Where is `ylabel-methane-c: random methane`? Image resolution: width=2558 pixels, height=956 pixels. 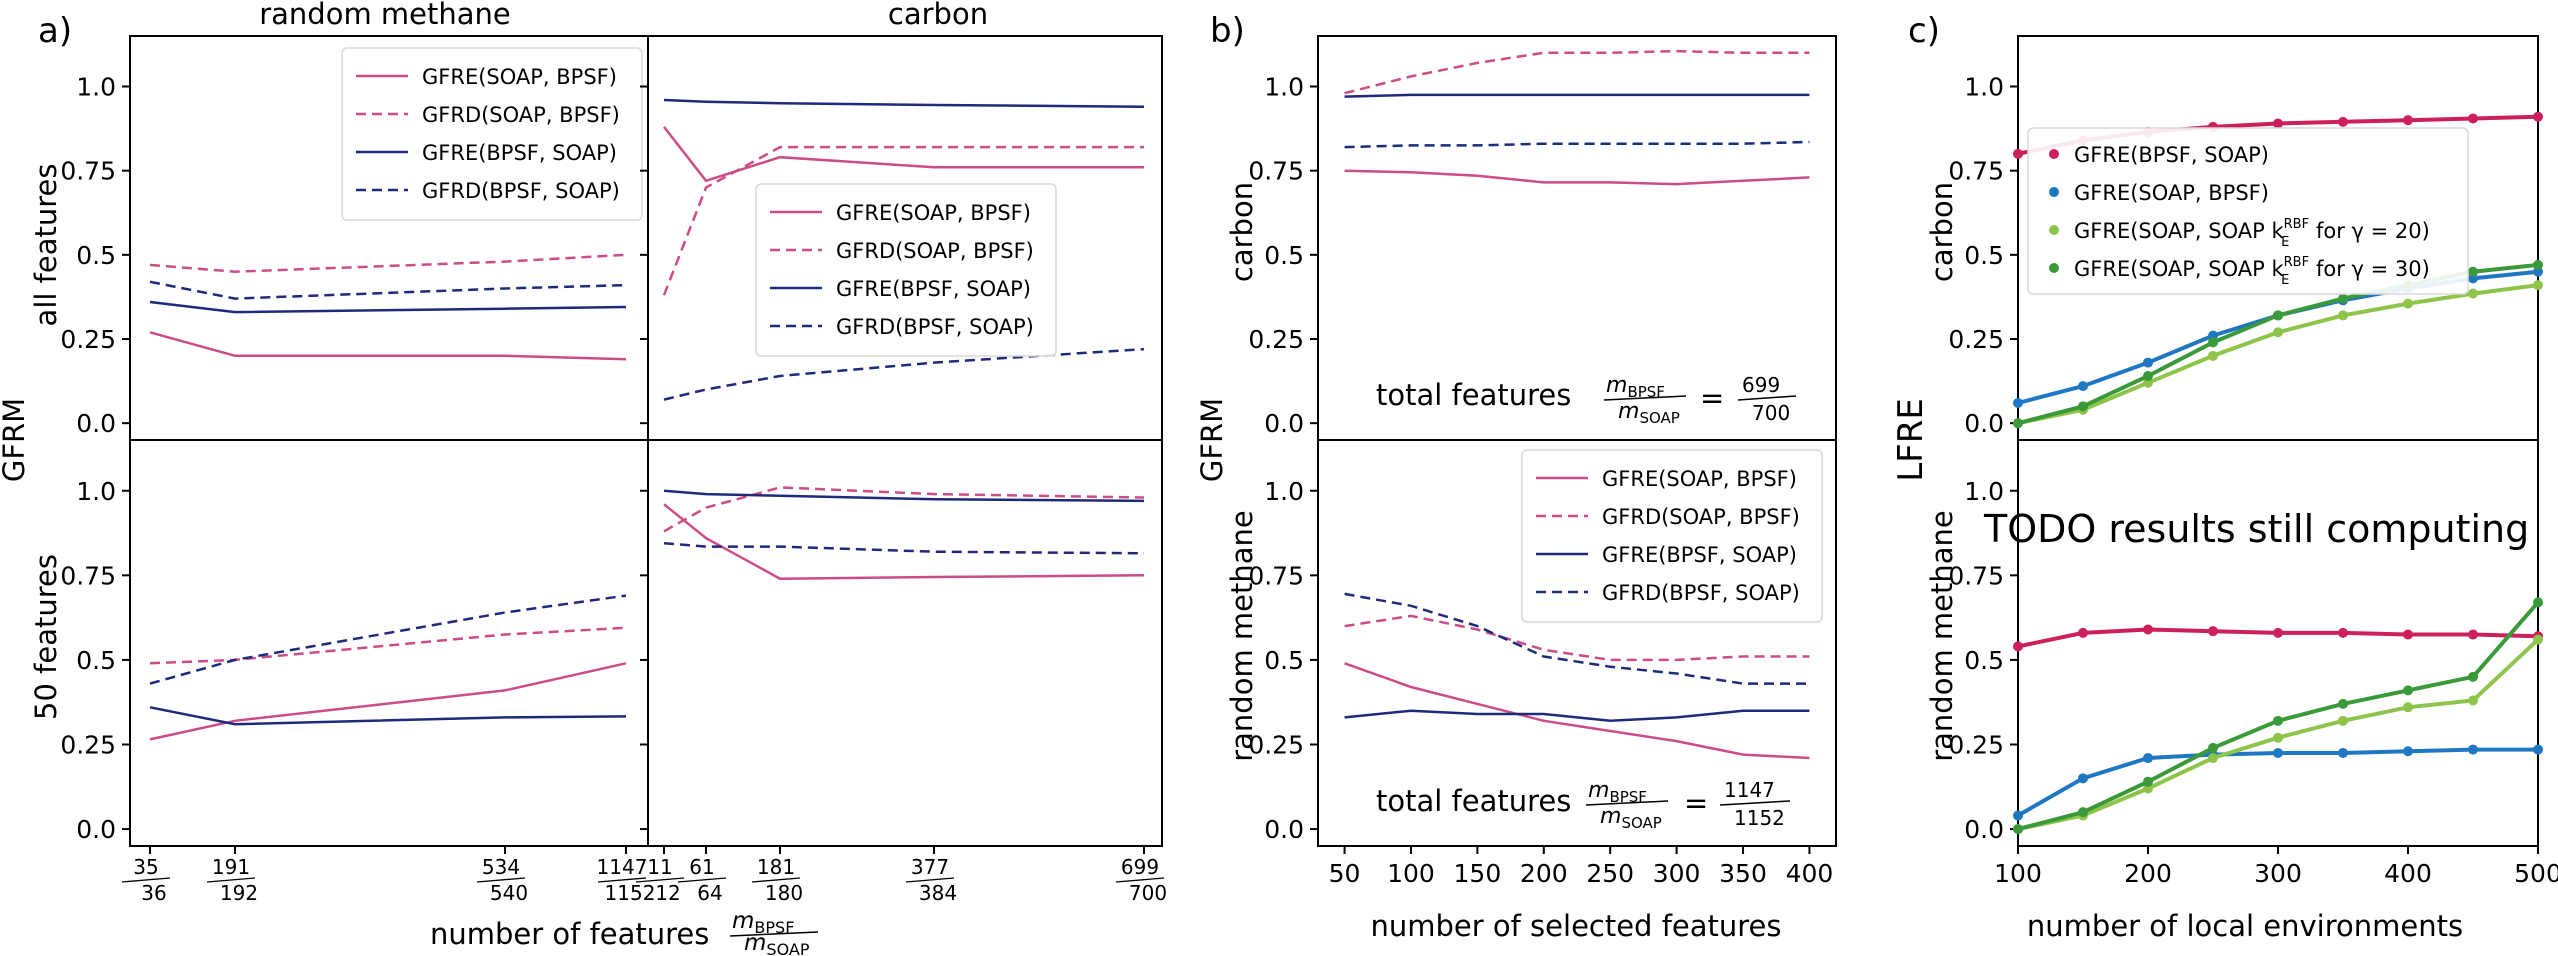
ylabel-methane-c: random methane is located at coordinates (1942, 636).